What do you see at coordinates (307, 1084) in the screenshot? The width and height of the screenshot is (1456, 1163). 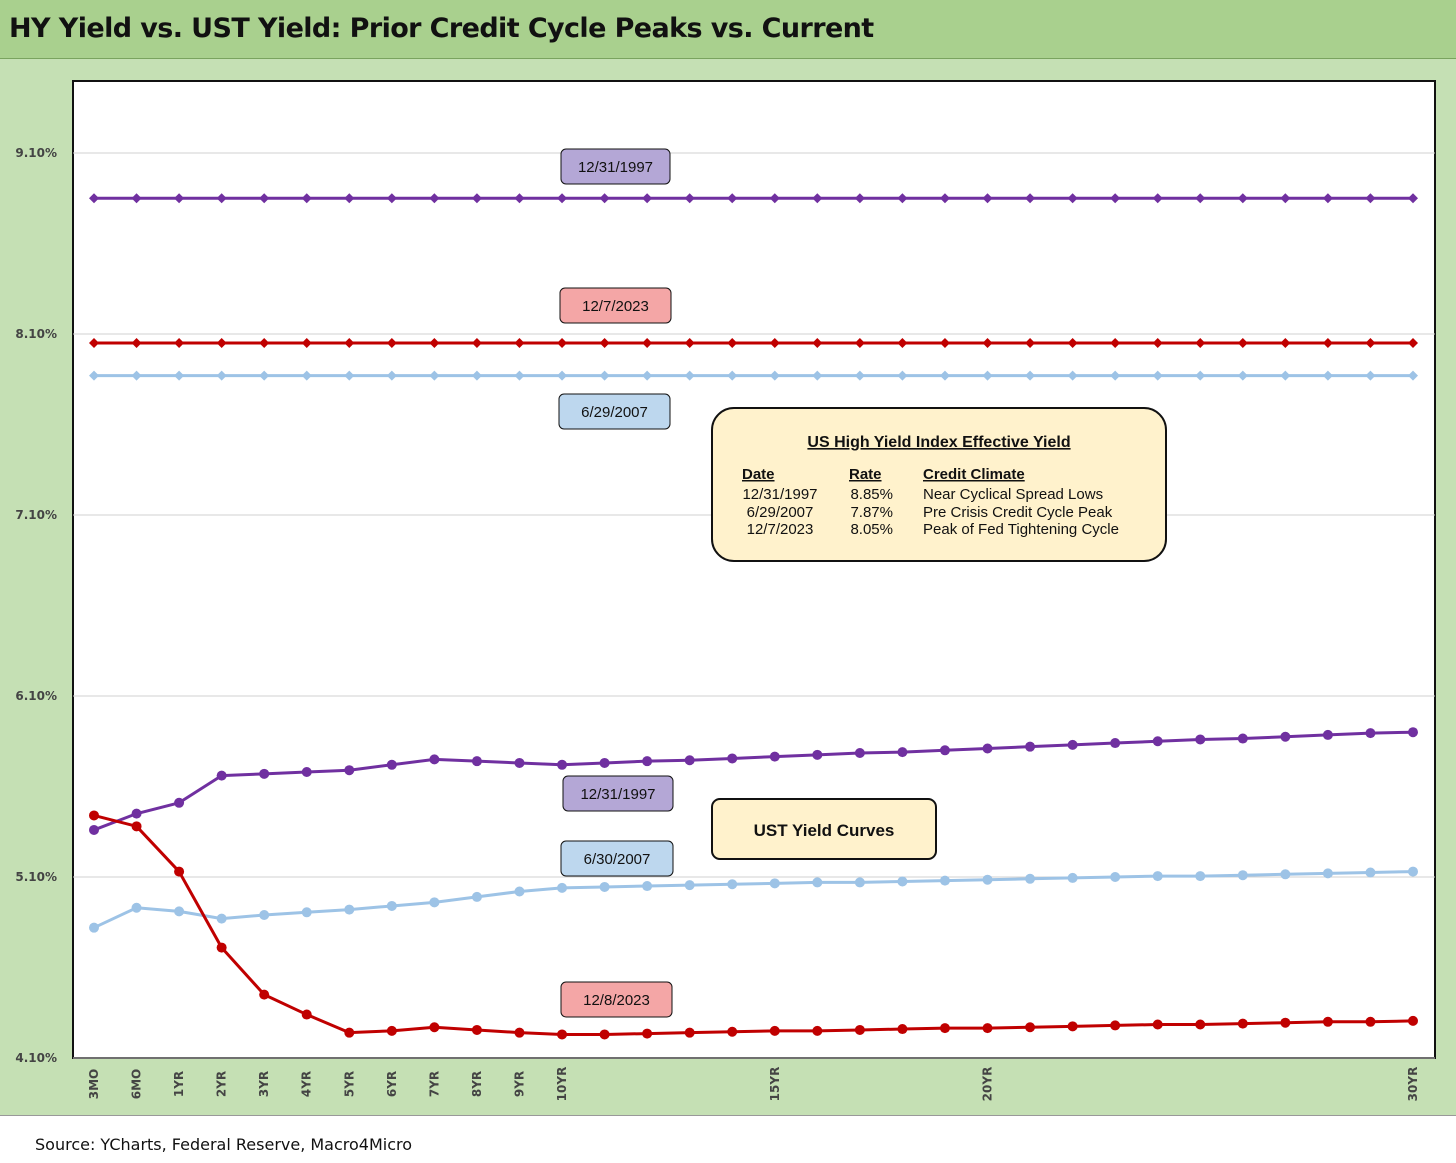 I see `x-tick-label: 4YR` at bounding box center [307, 1084].